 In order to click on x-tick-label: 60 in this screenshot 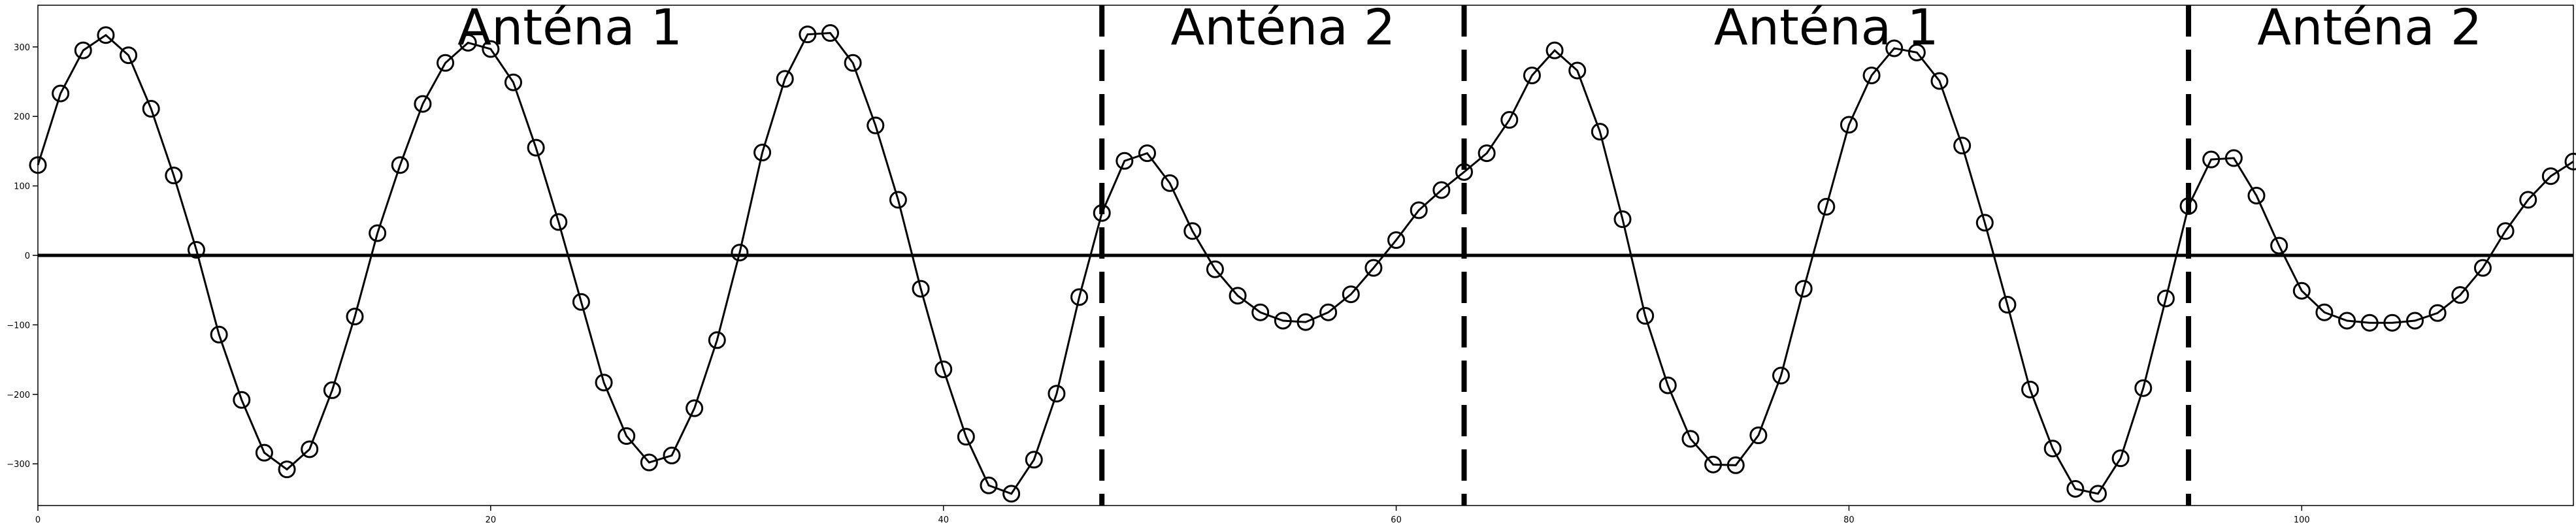, I will do `click(1396, 520)`.